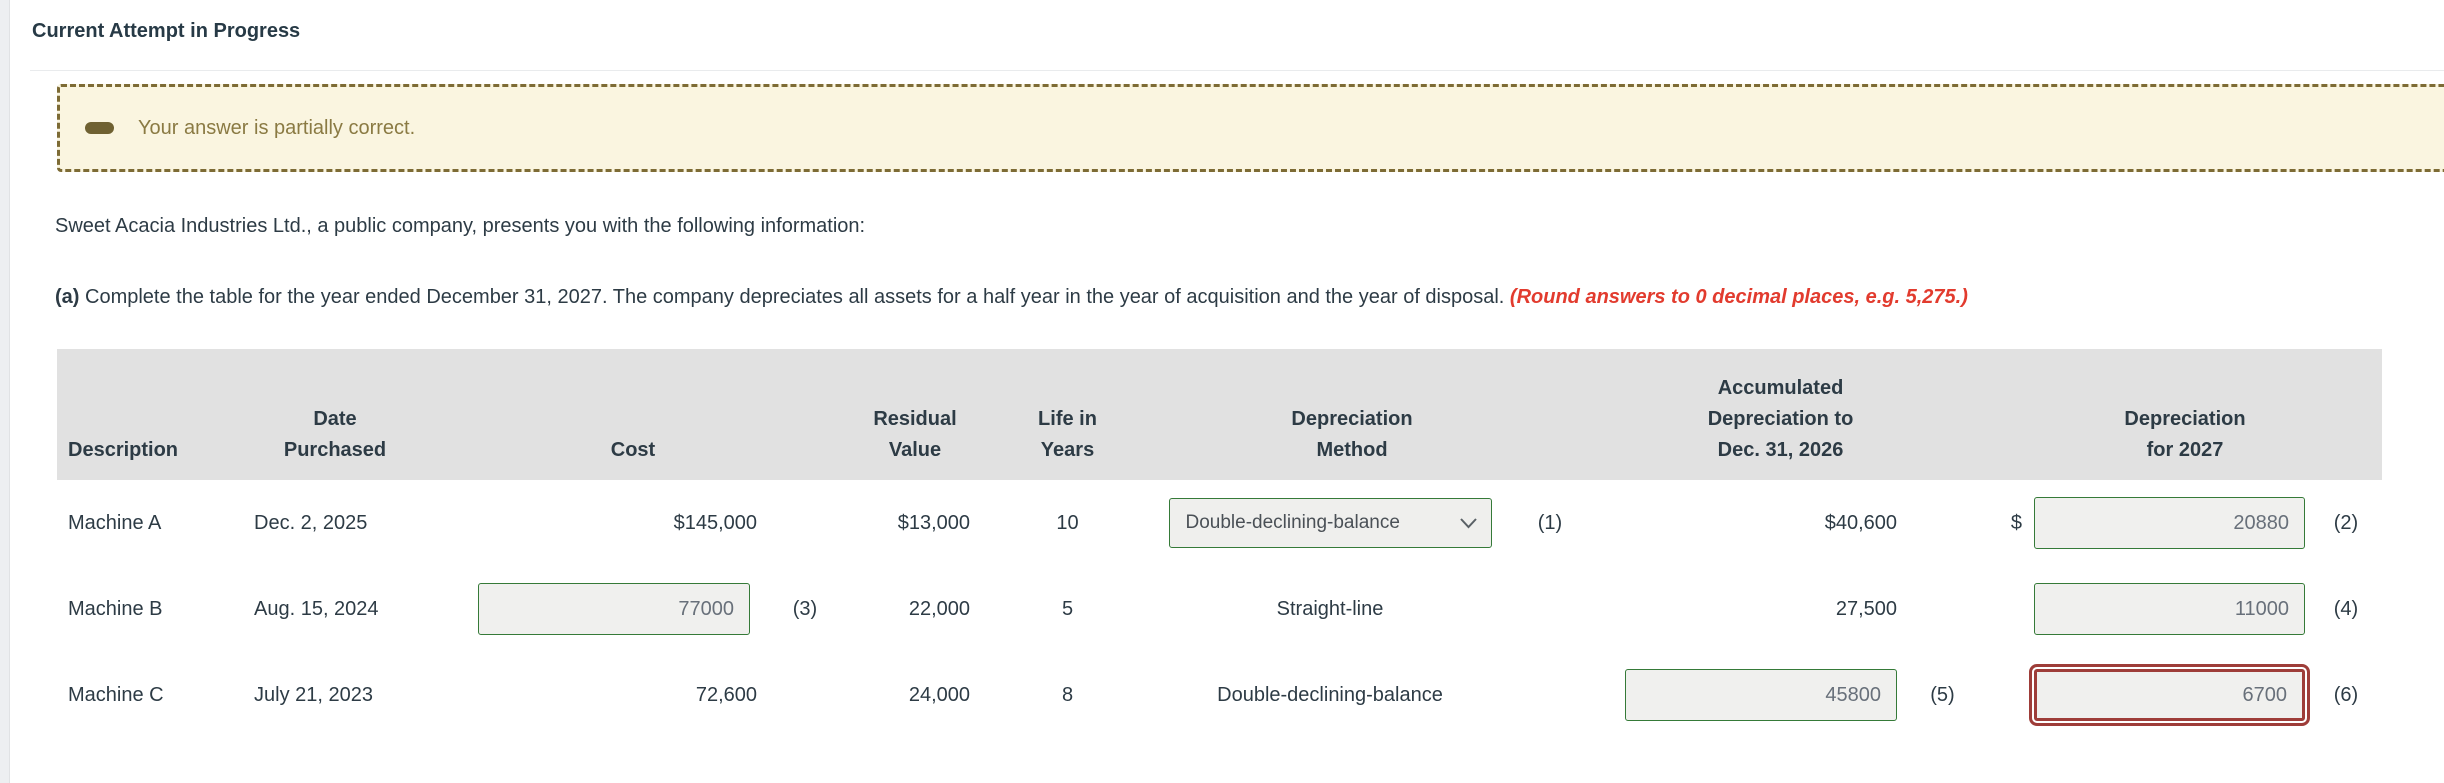 The image size is (2444, 783). What do you see at coordinates (633, 450) in the screenshot?
I see `header-cost: Cost` at bounding box center [633, 450].